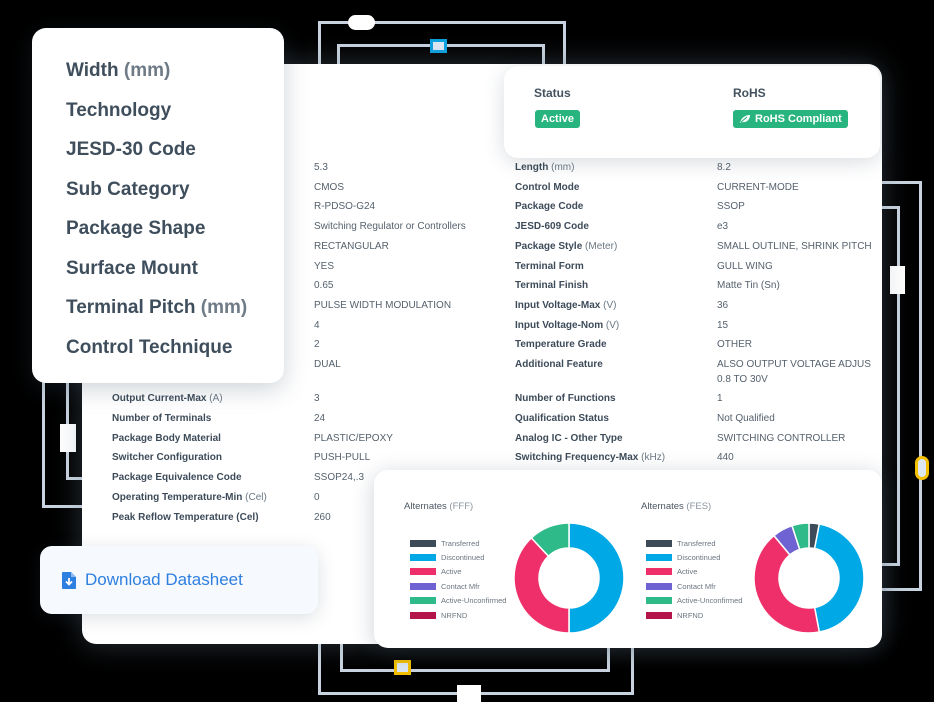 Image resolution: width=934 pixels, height=702 pixels. What do you see at coordinates (131, 149) in the screenshot?
I see `attribute-label: JESD-30 Code` at bounding box center [131, 149].